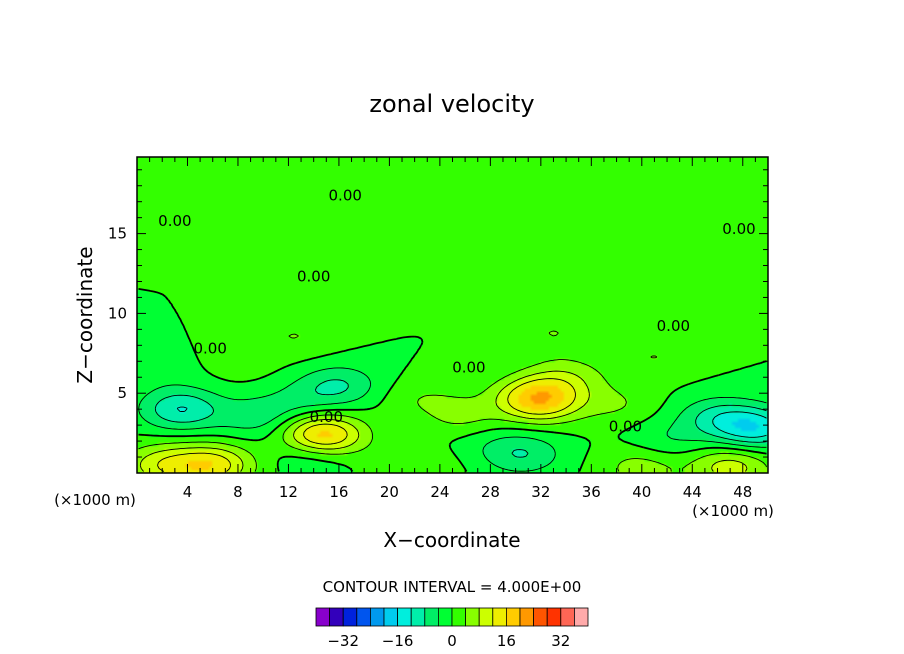  What do you see at coordinates (85, 314) in the screenshot?
I see `y-axis-label: Z−coordinate` at bounding box center [85, 314].